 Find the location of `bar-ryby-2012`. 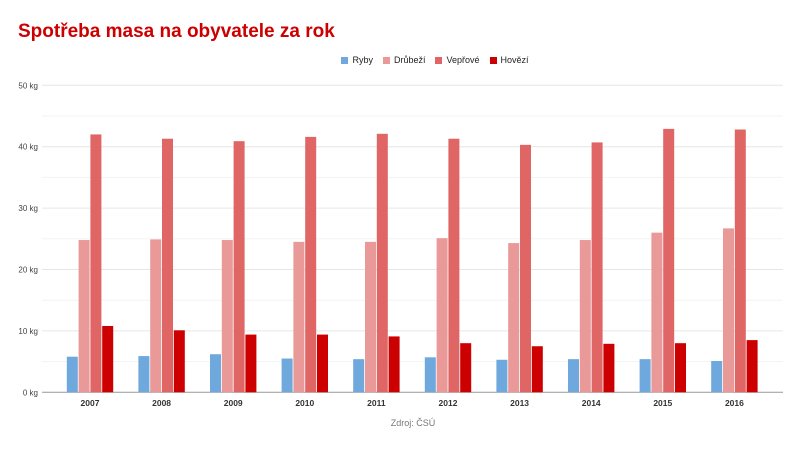

bar-ryby-2012 is located at coordinates (430, 375).